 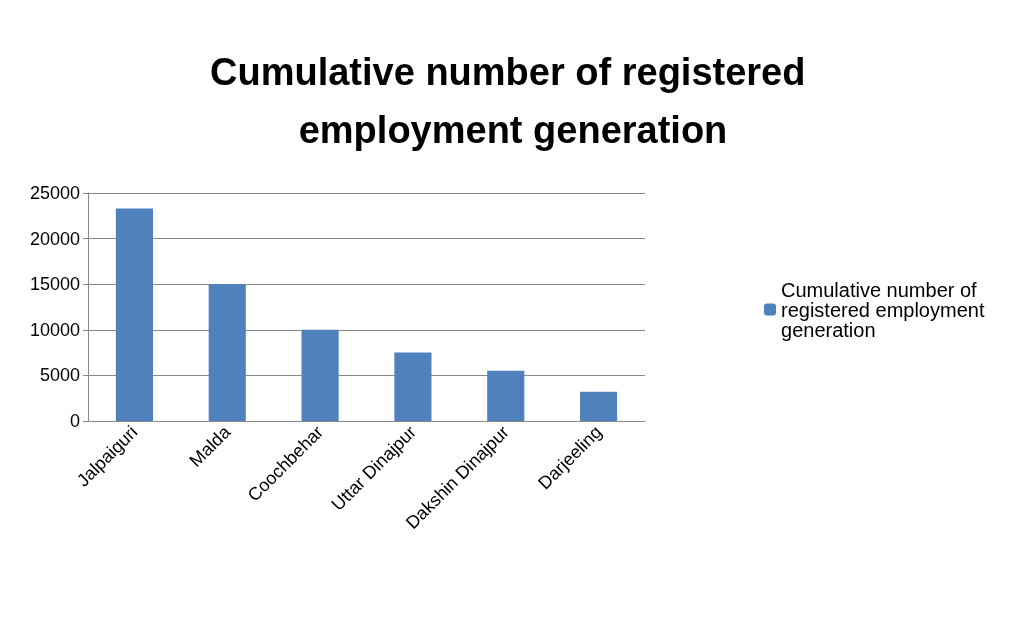 I want to click on y-tick-label: 5000, so click(x=59, y=375).